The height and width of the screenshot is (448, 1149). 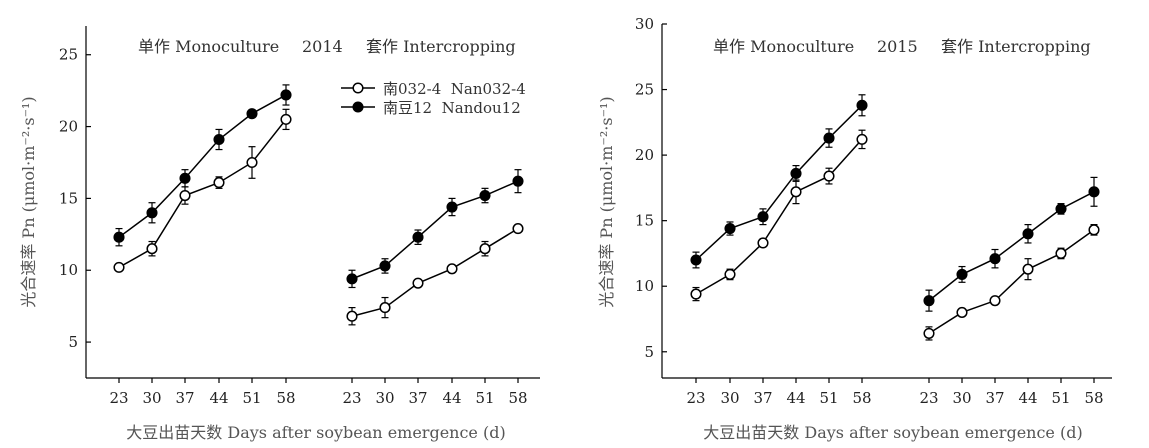 I want to click on x-tick-label: 30, so click(x=151, y=398).